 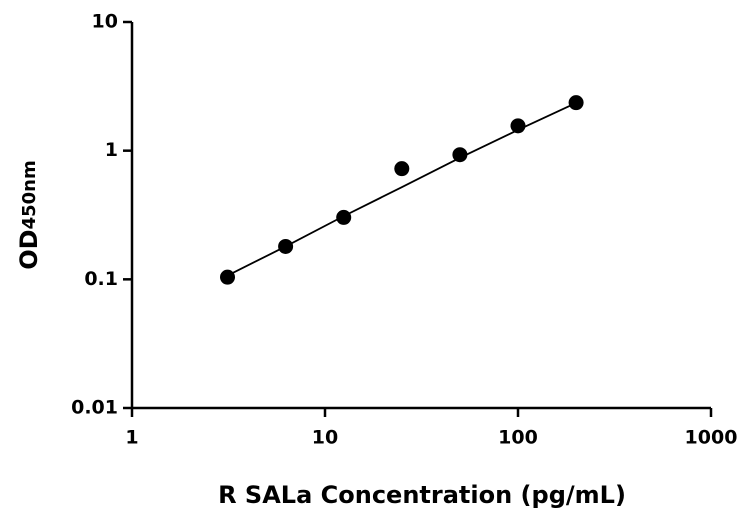 I want to click on y-axis-title-sub: 450nm, so click(x=29, y=194).